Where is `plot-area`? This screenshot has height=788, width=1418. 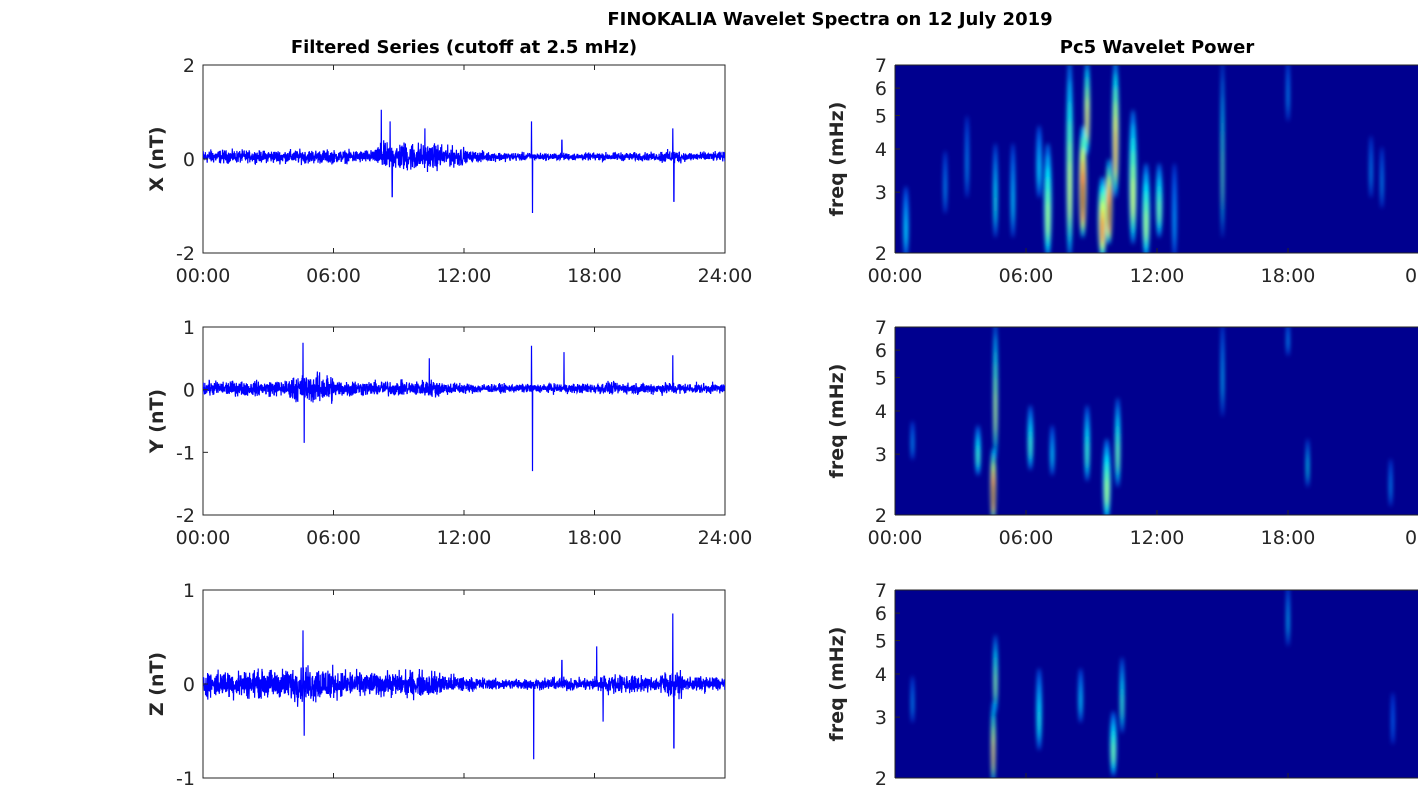 plot-area is located at coordinates (464, 421).